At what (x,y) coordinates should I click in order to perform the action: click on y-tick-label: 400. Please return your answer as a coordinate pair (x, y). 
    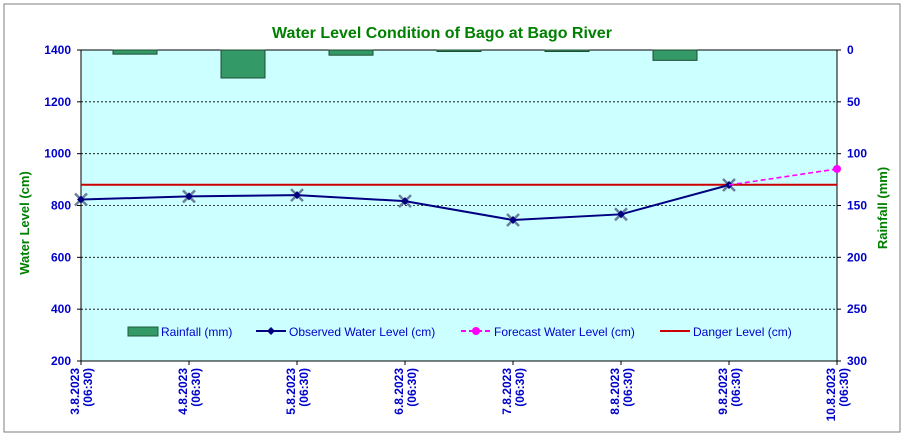
    Looking at the image, I should click on (61, 309).